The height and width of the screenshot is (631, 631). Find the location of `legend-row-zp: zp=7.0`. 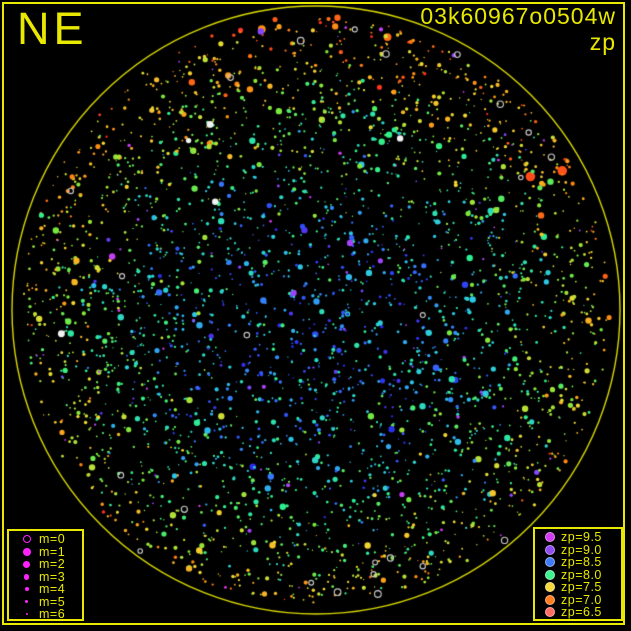

legend-row-zp: zp=7.0 is located at coordinates (579, 599).